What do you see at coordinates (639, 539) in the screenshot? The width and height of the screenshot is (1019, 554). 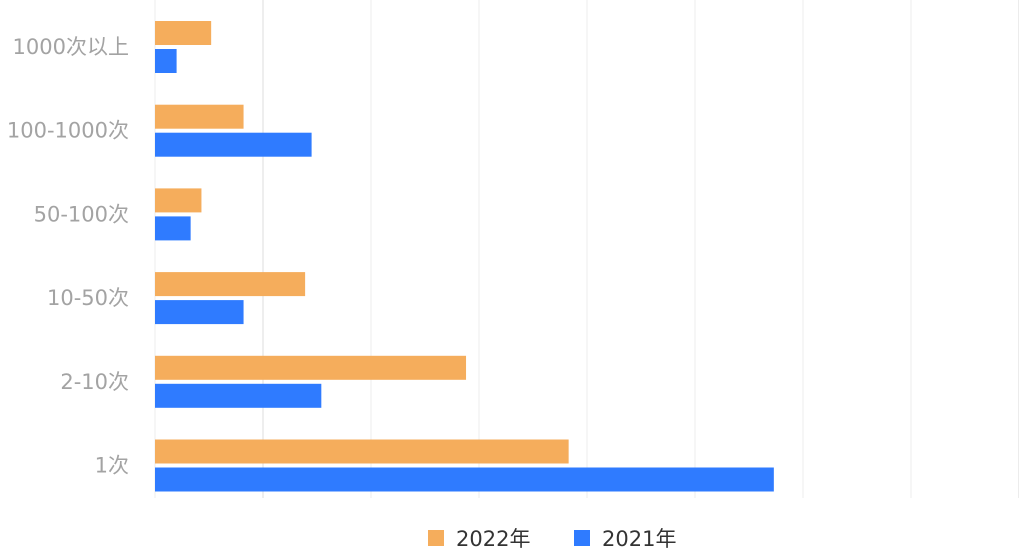 I see `legend-label: 2021年` at bounding box center [639, 539].